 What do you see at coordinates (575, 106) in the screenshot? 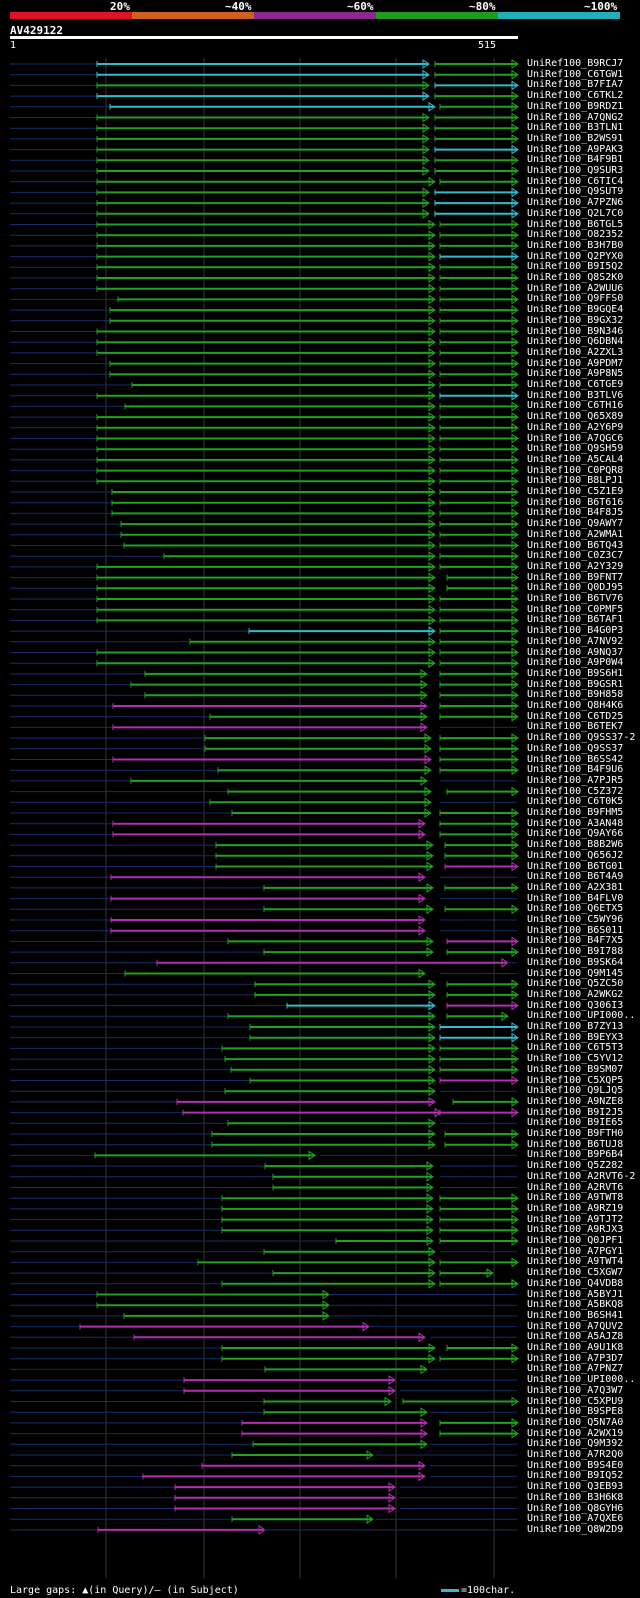
I see `hit-label: UniRef100_B9RDZ1` at bounding box center [575, 106].